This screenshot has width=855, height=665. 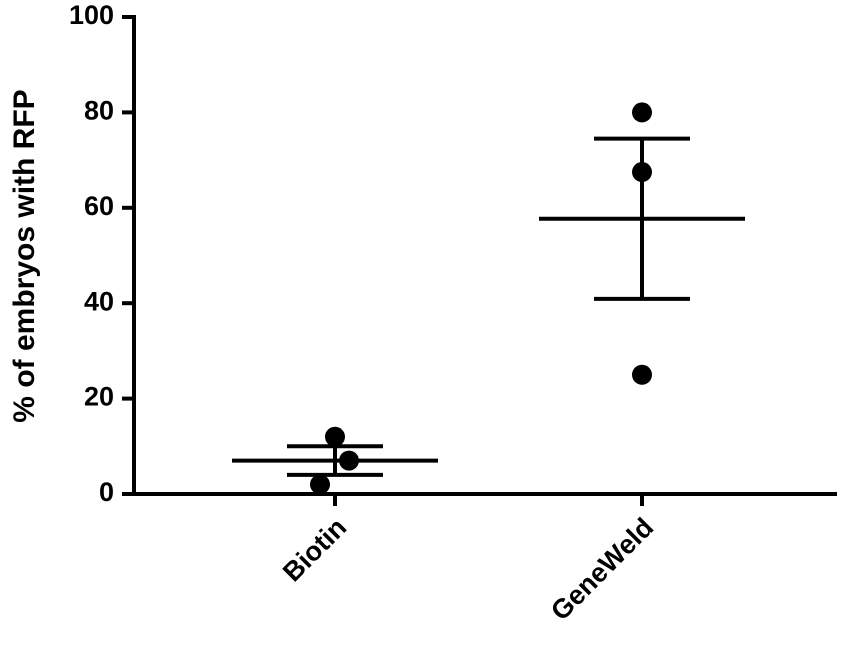 I want to click on y-tick-label: 100, so click(x=91, y=15).